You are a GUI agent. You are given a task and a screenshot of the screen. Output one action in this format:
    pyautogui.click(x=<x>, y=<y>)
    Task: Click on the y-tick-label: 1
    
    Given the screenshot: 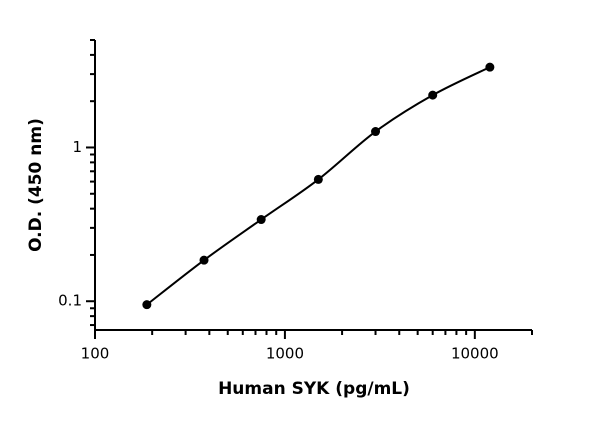 What is the action you would take?
    pyautogui.click(x=77, y=147)
    